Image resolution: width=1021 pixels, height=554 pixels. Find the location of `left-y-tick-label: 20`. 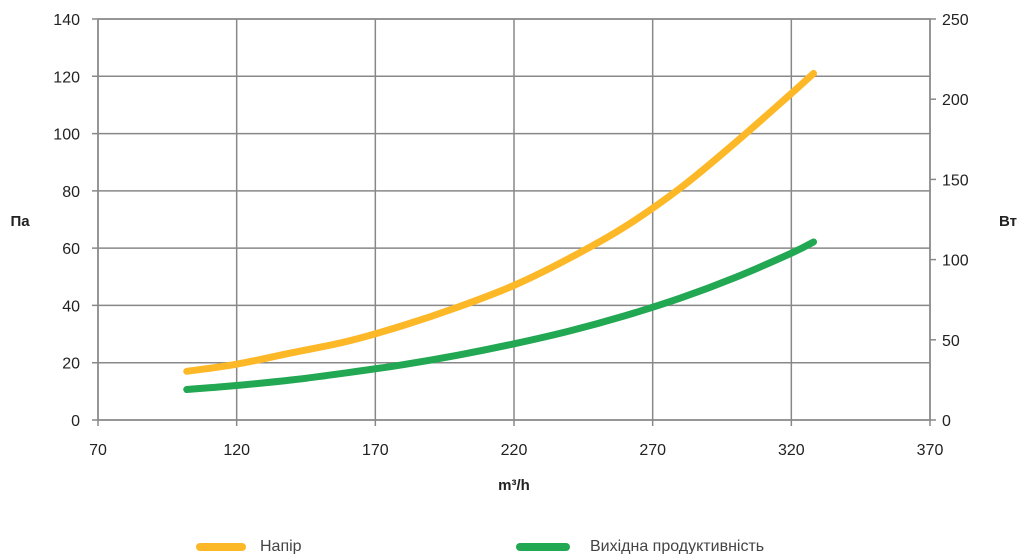

left-y-tick-label: 20 is located at coordinates (71, 364).